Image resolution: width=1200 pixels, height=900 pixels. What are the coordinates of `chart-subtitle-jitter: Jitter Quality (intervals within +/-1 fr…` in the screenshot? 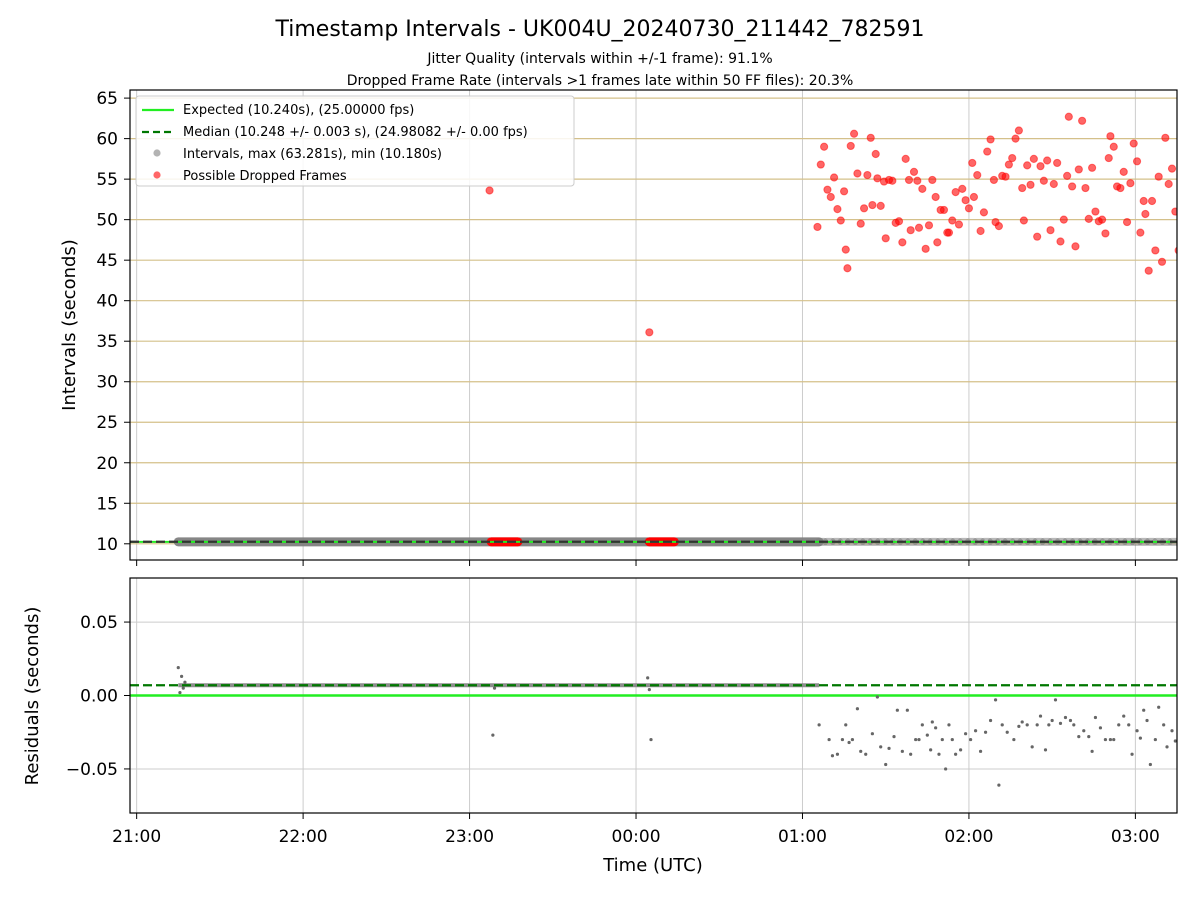 It's located at (599, 59).